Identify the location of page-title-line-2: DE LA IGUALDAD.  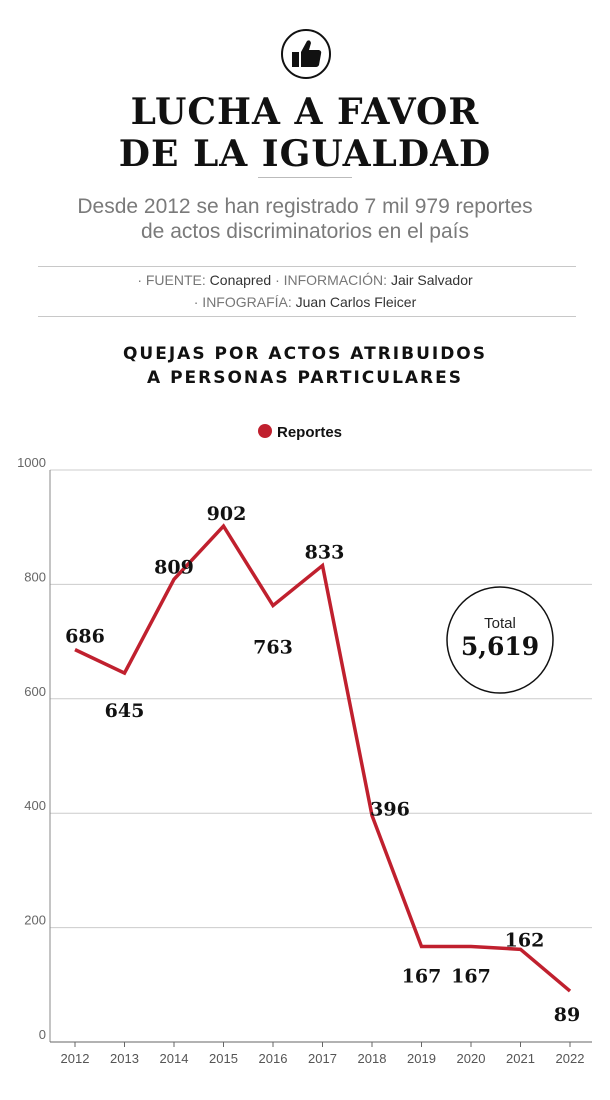
(305, 154).